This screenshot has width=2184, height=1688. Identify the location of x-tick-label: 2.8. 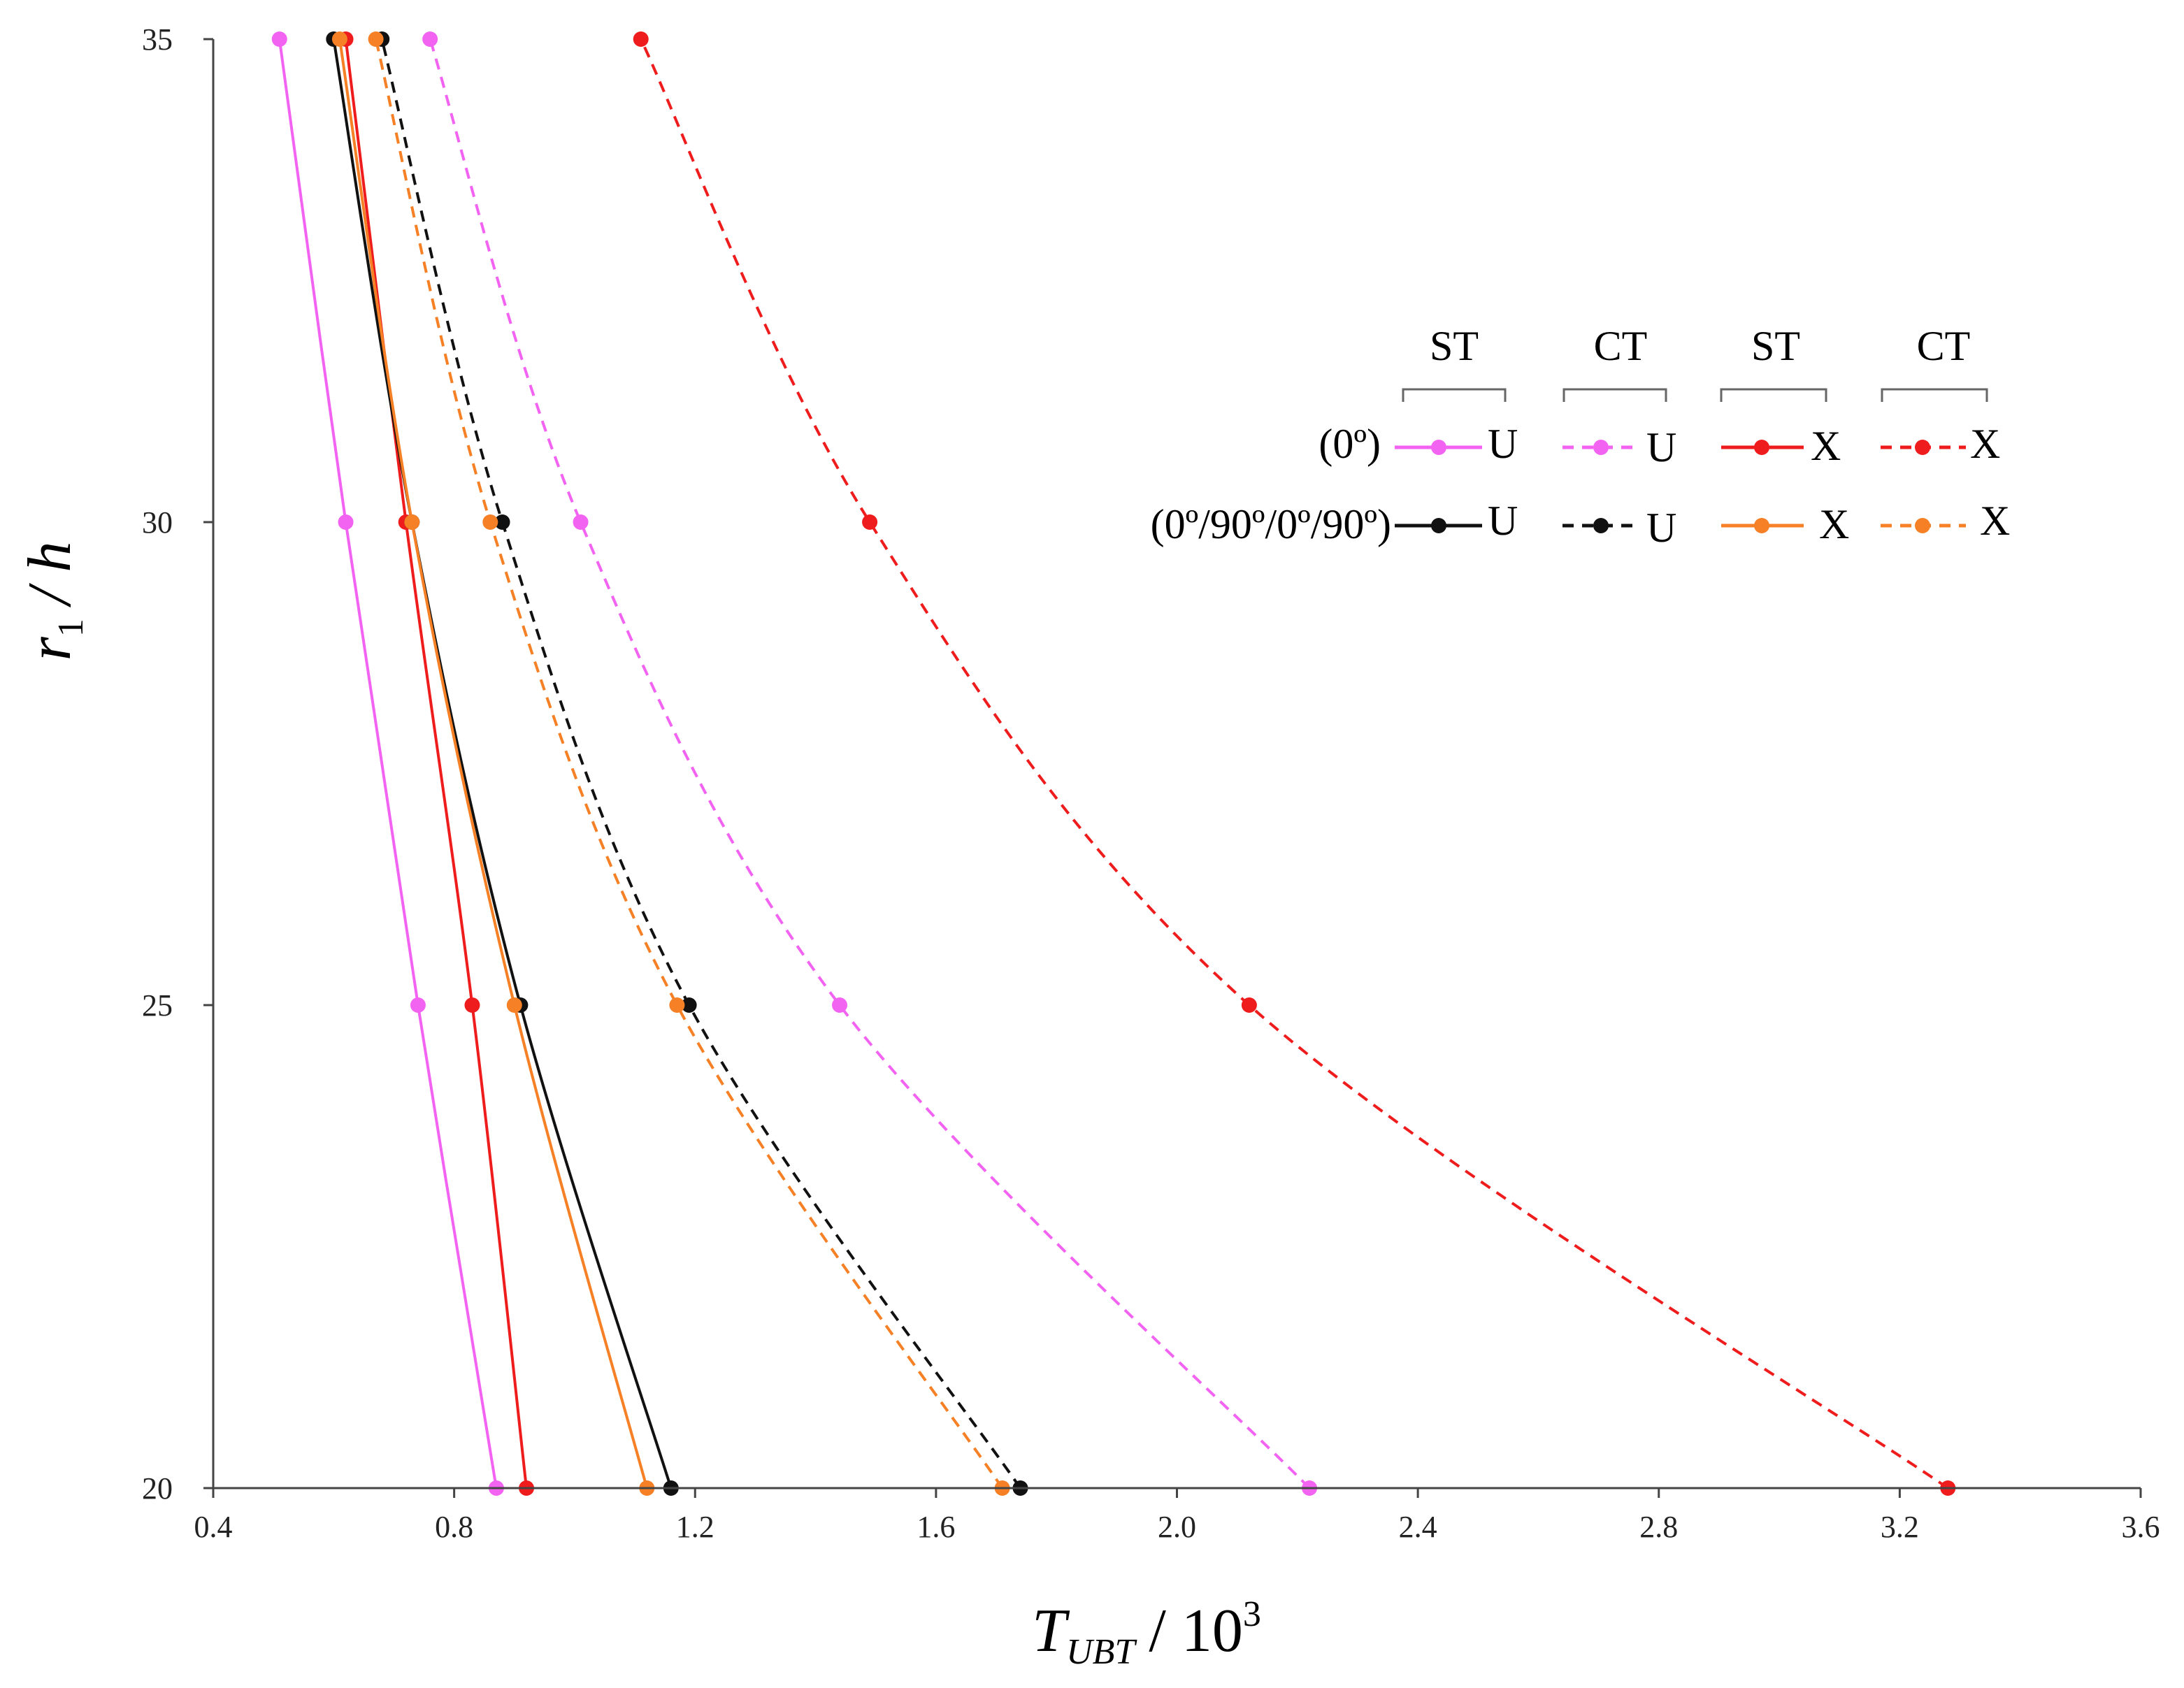
(1658, 1527).